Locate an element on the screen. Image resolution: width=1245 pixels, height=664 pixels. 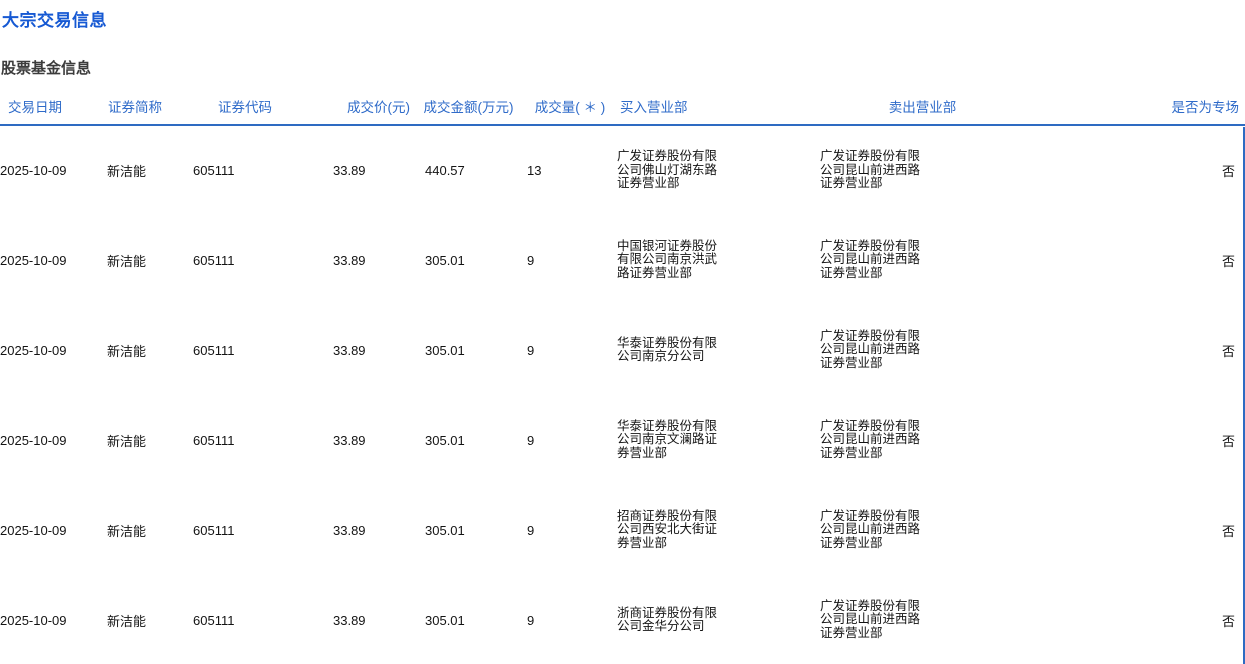
column-header-sell-branch: 卖出营业部 is located at coordinates (922, 102).